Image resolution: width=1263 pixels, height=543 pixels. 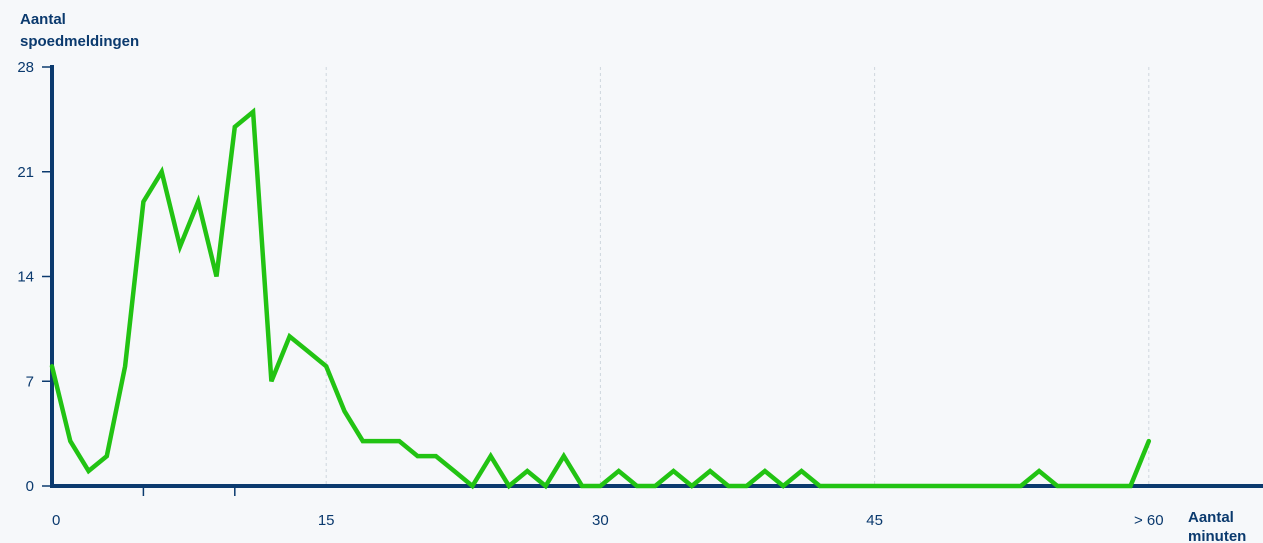 I want to click on y-axis-title-line-1: Aantal, so click(x=43, y=19).